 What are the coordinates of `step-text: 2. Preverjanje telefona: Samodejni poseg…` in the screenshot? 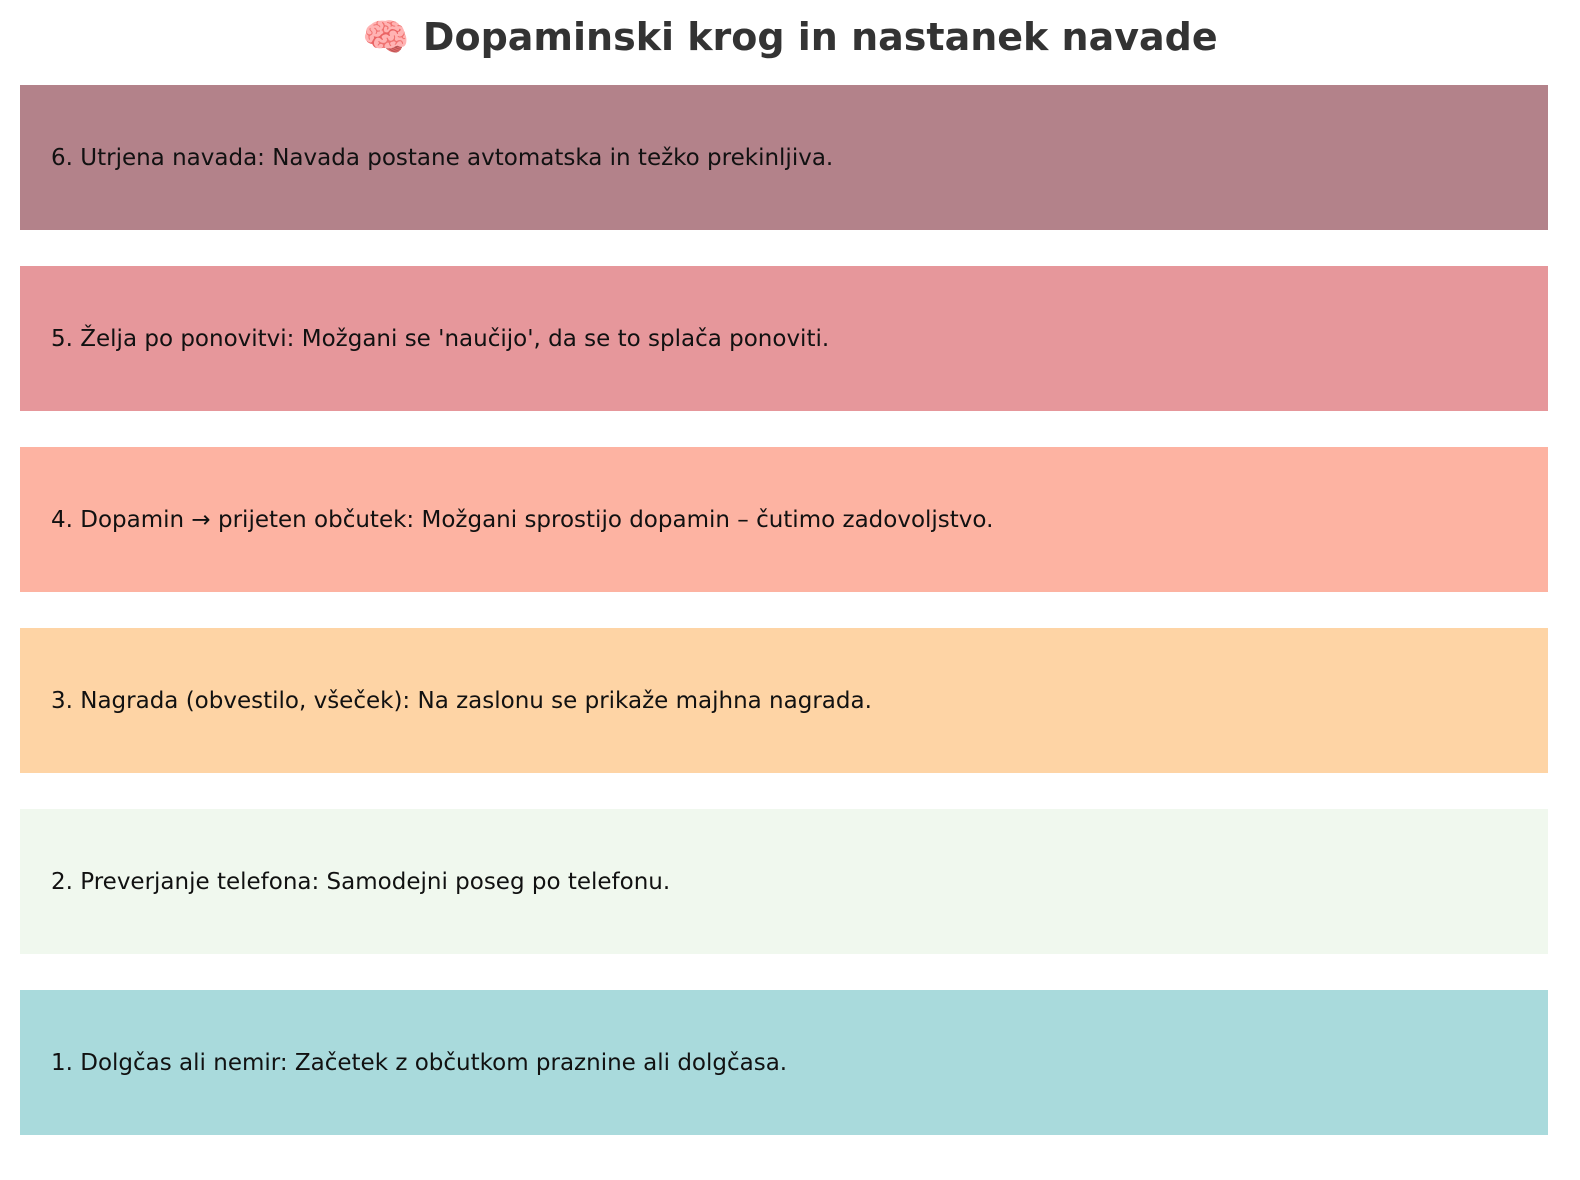 It's located at (361, 881).